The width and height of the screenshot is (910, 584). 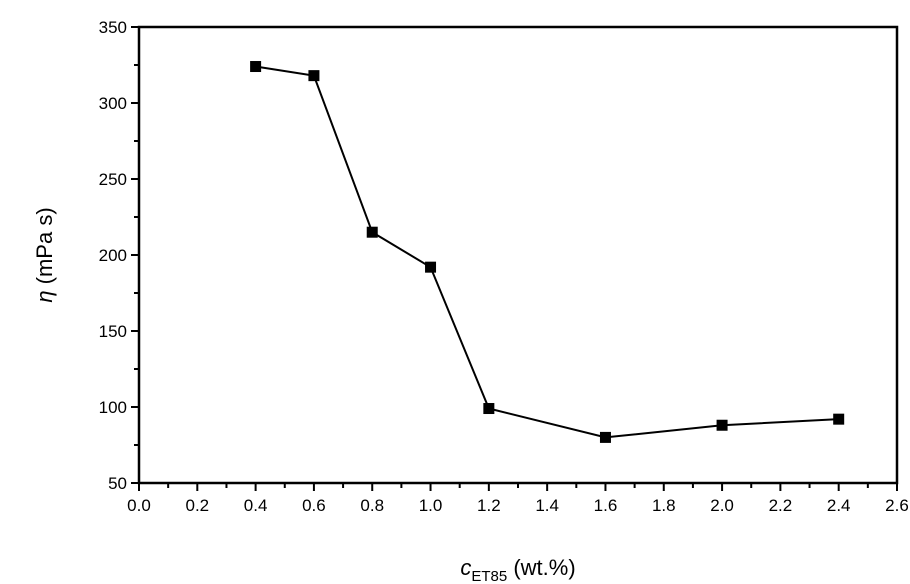 I want to click on y-tick-label: 300, so click(x=113, y=103).